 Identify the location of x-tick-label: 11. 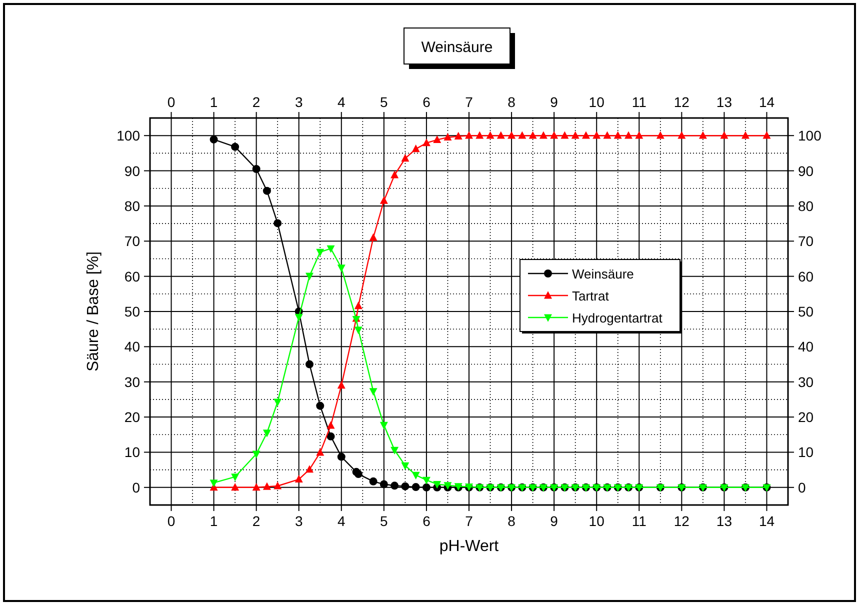
(639, 521).